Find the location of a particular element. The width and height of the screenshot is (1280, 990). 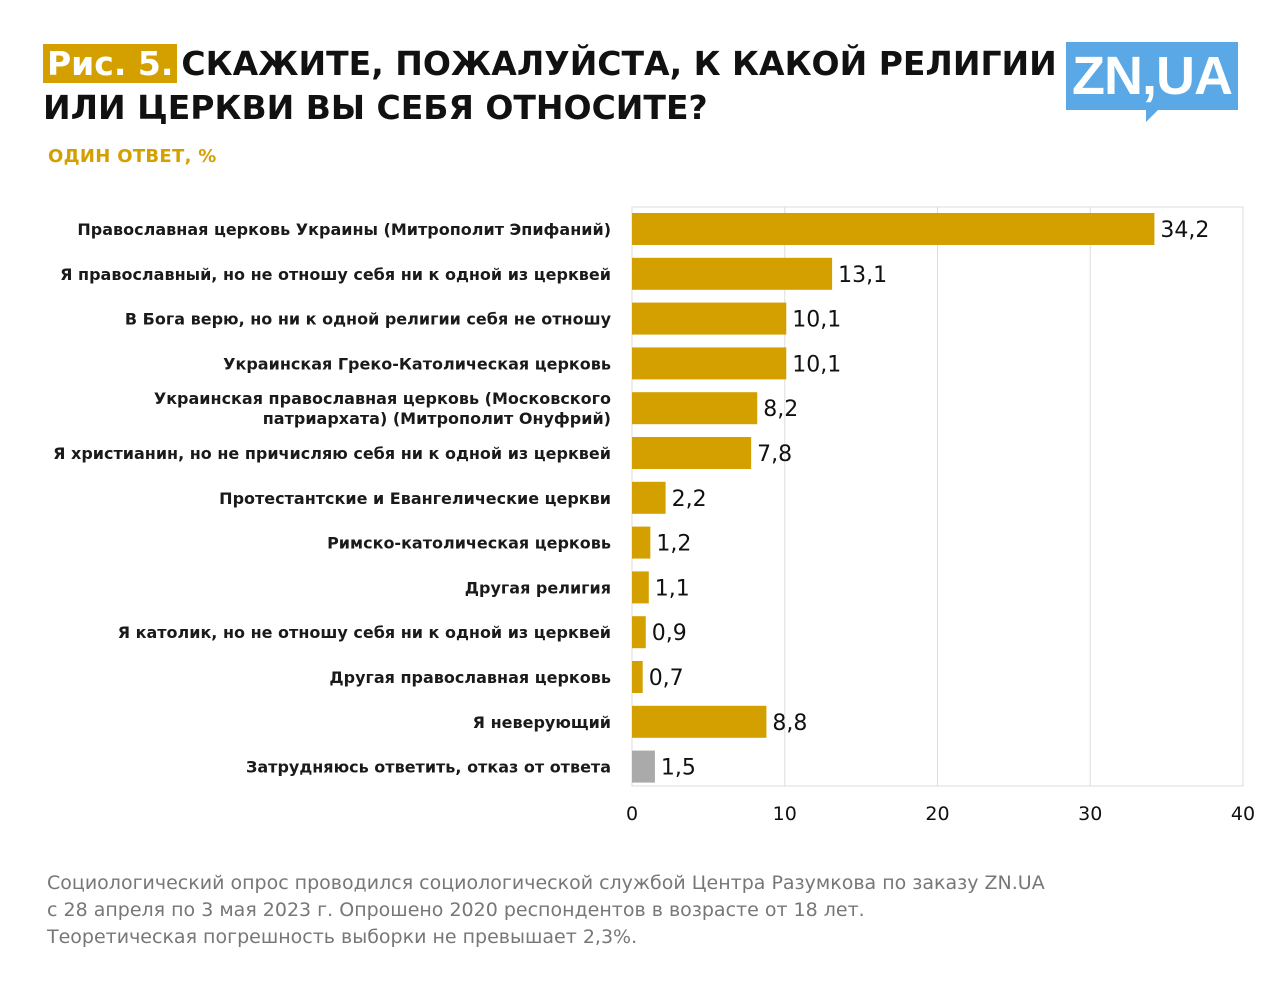

category-label-7: Римско-католическая церковь is located at coordinates (469, 543).